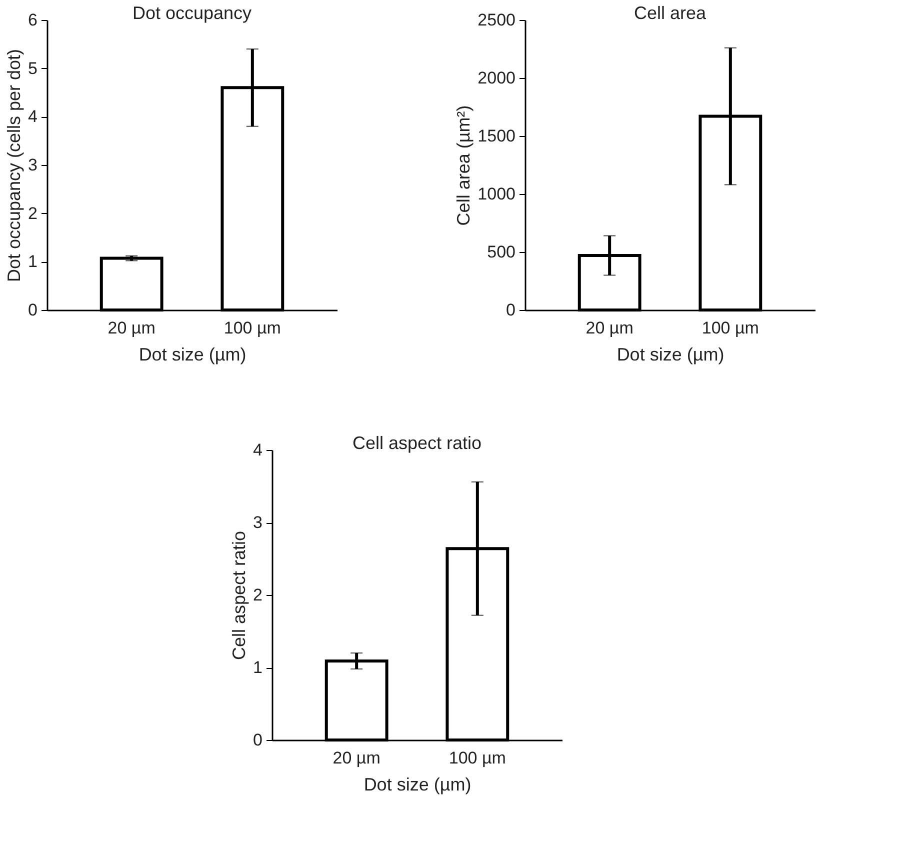  What do you see at coordinates (497, 20) in the screenshot?
I see `y-tick-label: 2500` at bounding box center [497, 20].